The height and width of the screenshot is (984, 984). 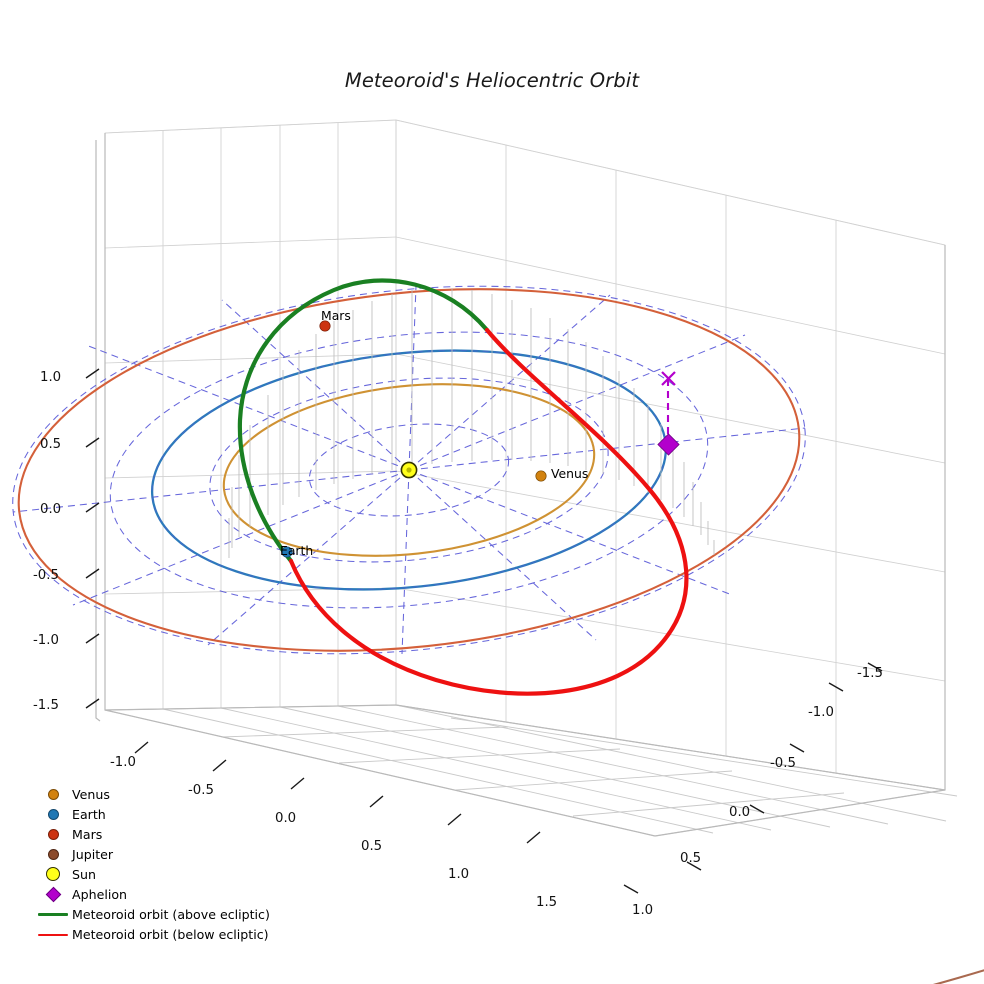 I want to click on y-tick-1: 1.0, so click(x=643, y=910).